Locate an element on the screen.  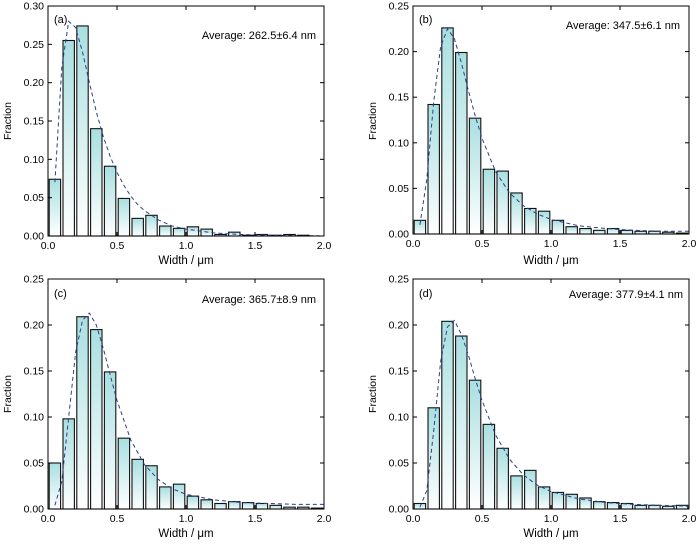
panel-label: (a) is located at coordinates (60, 20).